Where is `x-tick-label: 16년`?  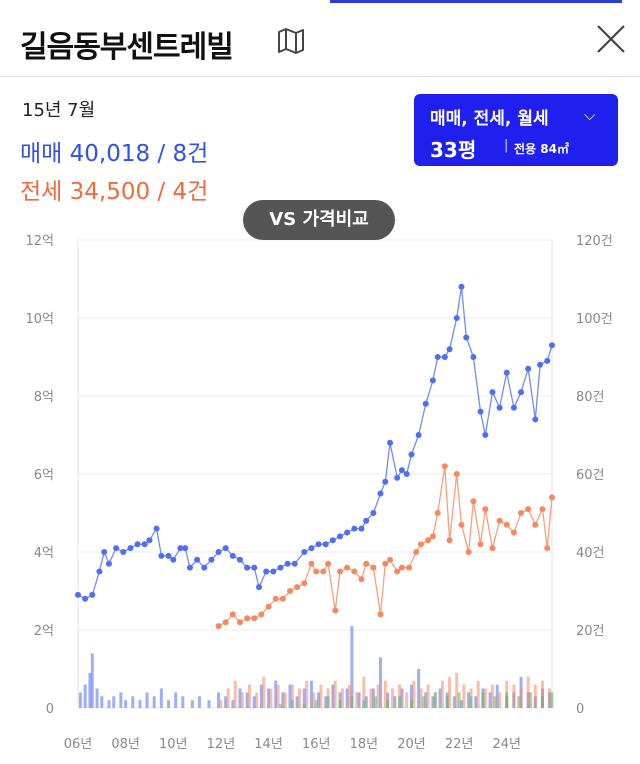 x-tick-label: 16년 is located at coordinates (316, 744).